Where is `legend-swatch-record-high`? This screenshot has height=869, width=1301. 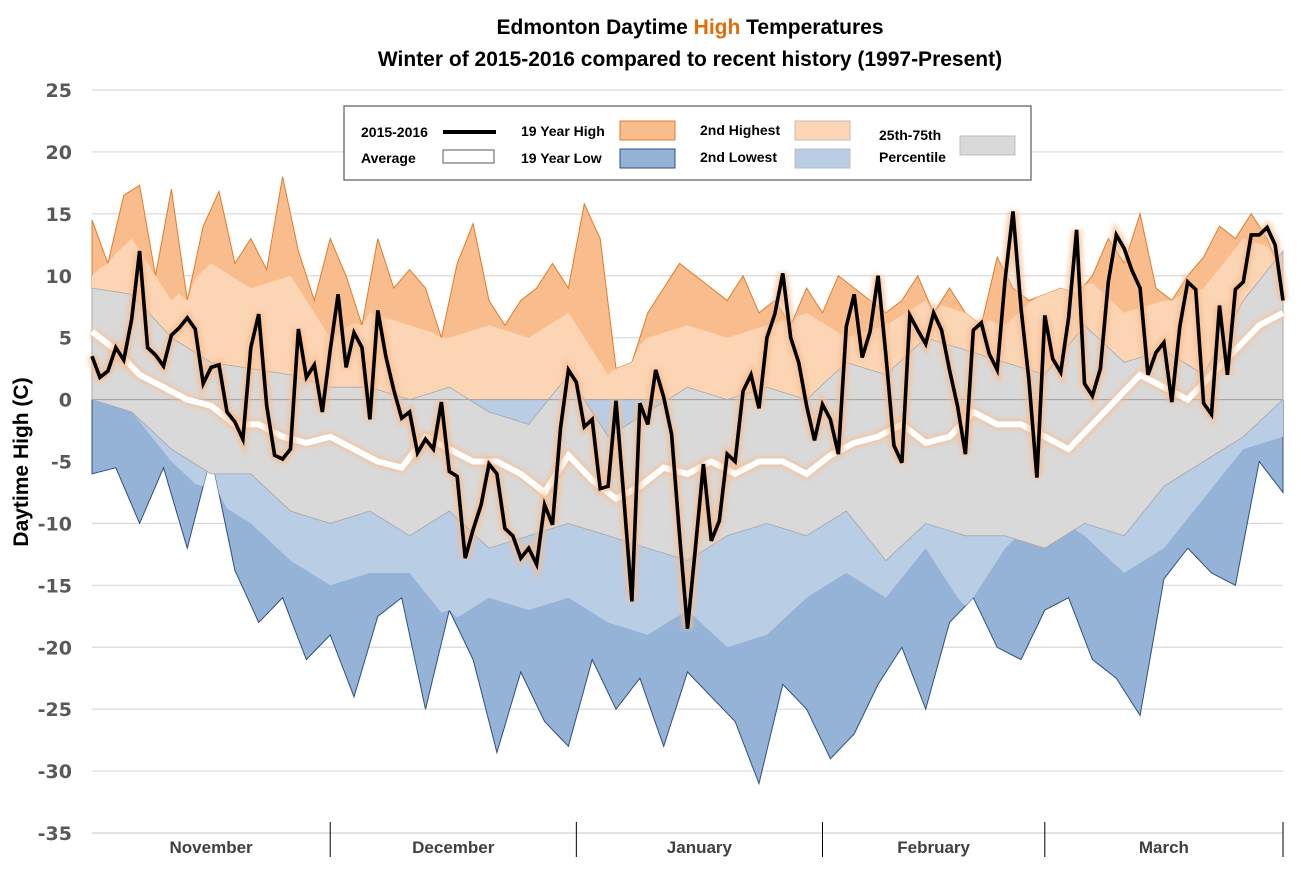
legend-swatch-record-high is located at coordinates (647, 130).